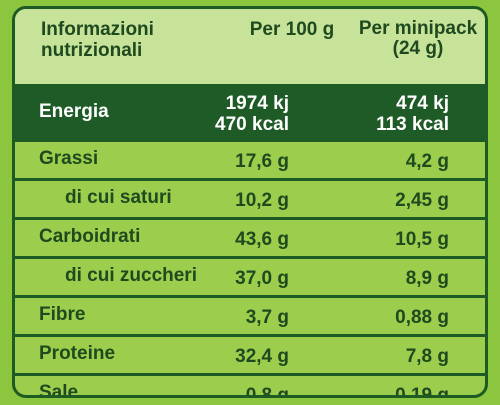  I want to click on row-per-100g: 43,6 g, so click(262, 239).